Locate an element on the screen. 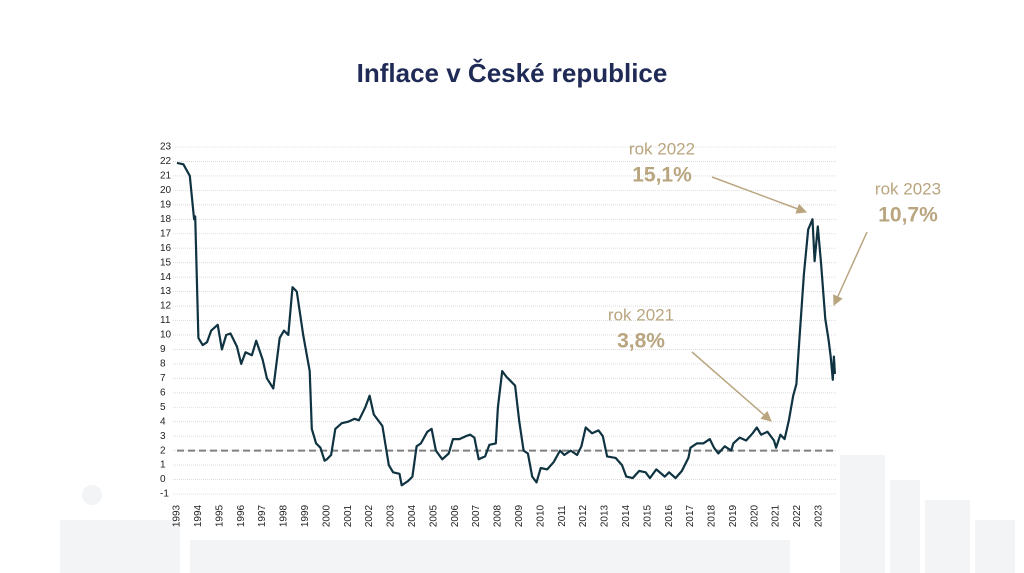  x-tick-label: 1996 is located at coordinates (241, 515).